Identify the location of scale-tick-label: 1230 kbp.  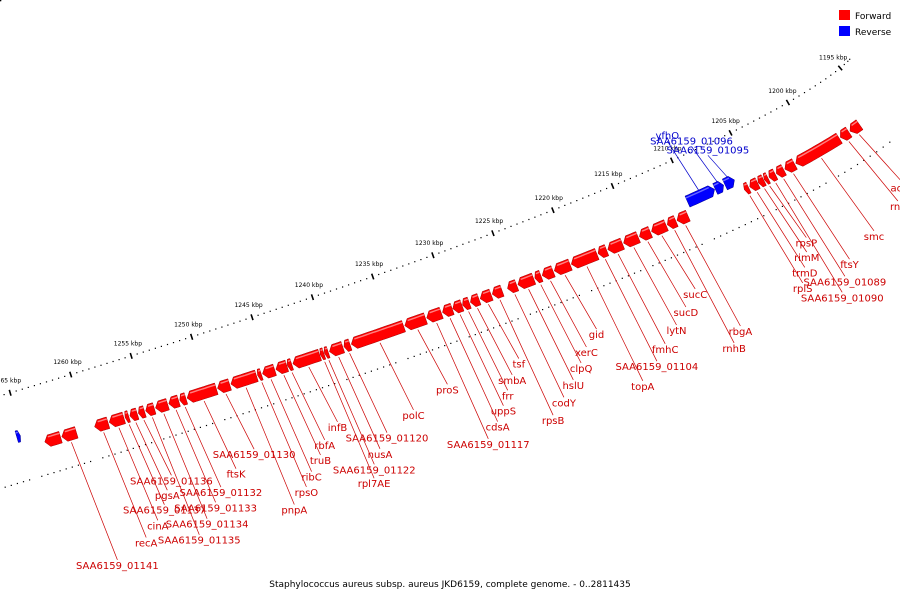
(429, 243).